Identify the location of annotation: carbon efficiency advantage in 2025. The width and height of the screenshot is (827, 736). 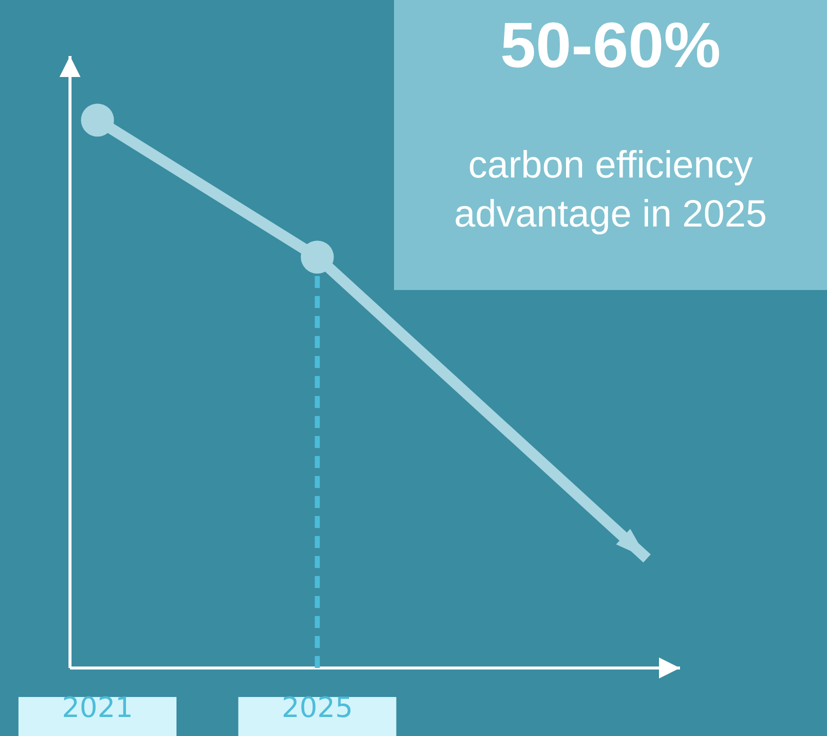
(610, 190).